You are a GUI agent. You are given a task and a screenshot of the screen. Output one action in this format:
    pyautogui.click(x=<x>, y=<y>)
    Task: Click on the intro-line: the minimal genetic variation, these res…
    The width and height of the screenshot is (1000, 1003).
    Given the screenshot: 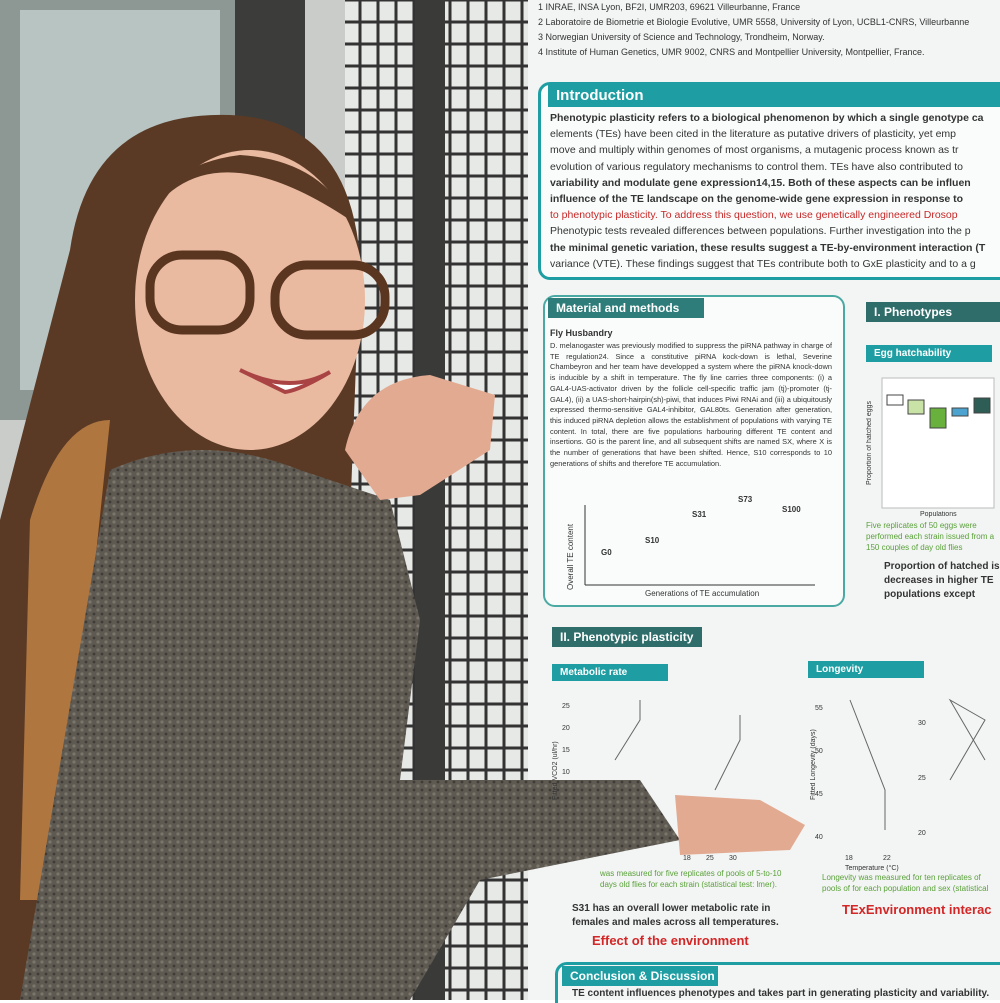 What is the action you would take?
    pyautogui.click(x=768, y=247)
    